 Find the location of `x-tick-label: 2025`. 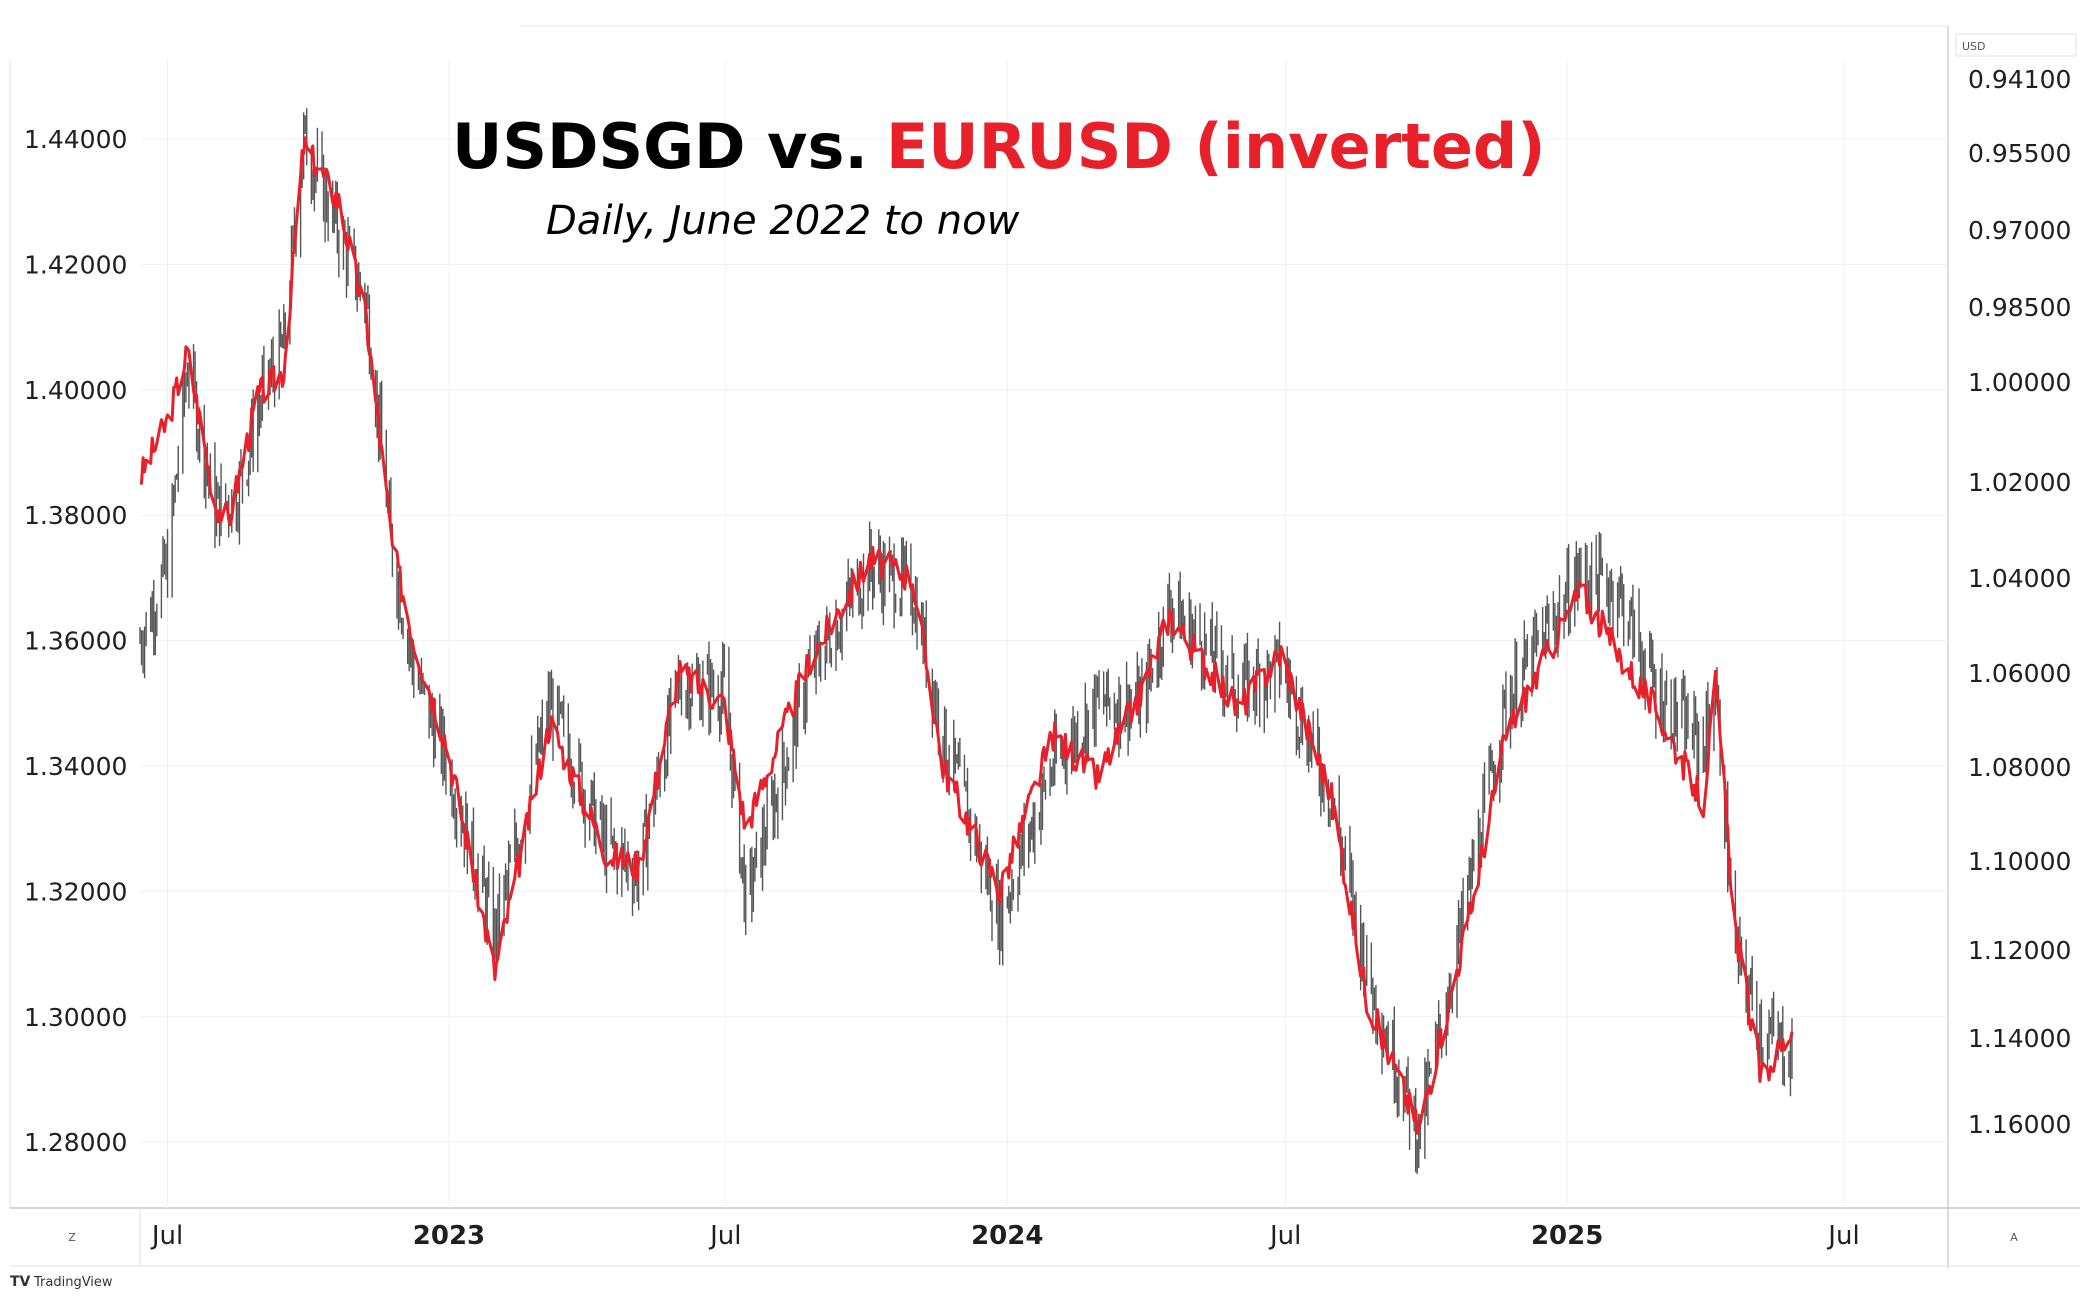

x-tick-label: 2025 is located at coordinates (1567, 1236).